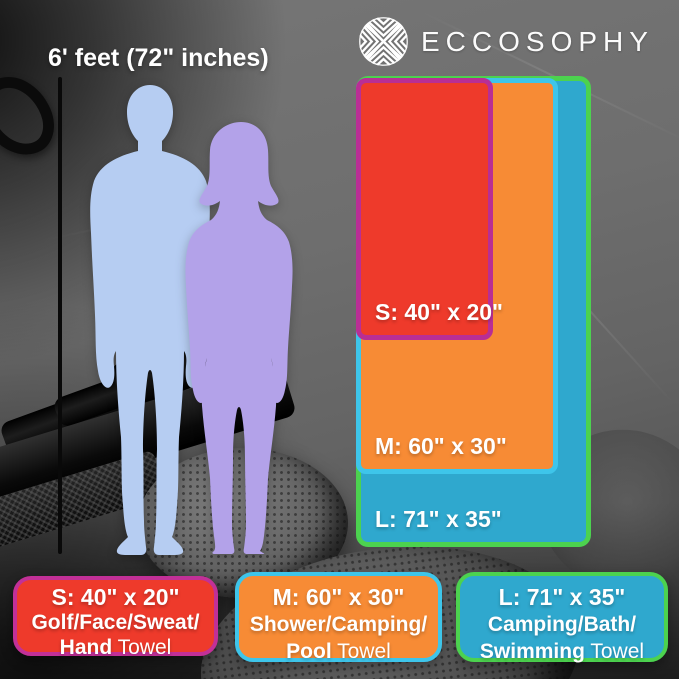 This screenshot has height=679, width=679. Describe the element at coordinates (142, 647) in the screenshot. I see `legend-small-type-rest: Towel` at that location.